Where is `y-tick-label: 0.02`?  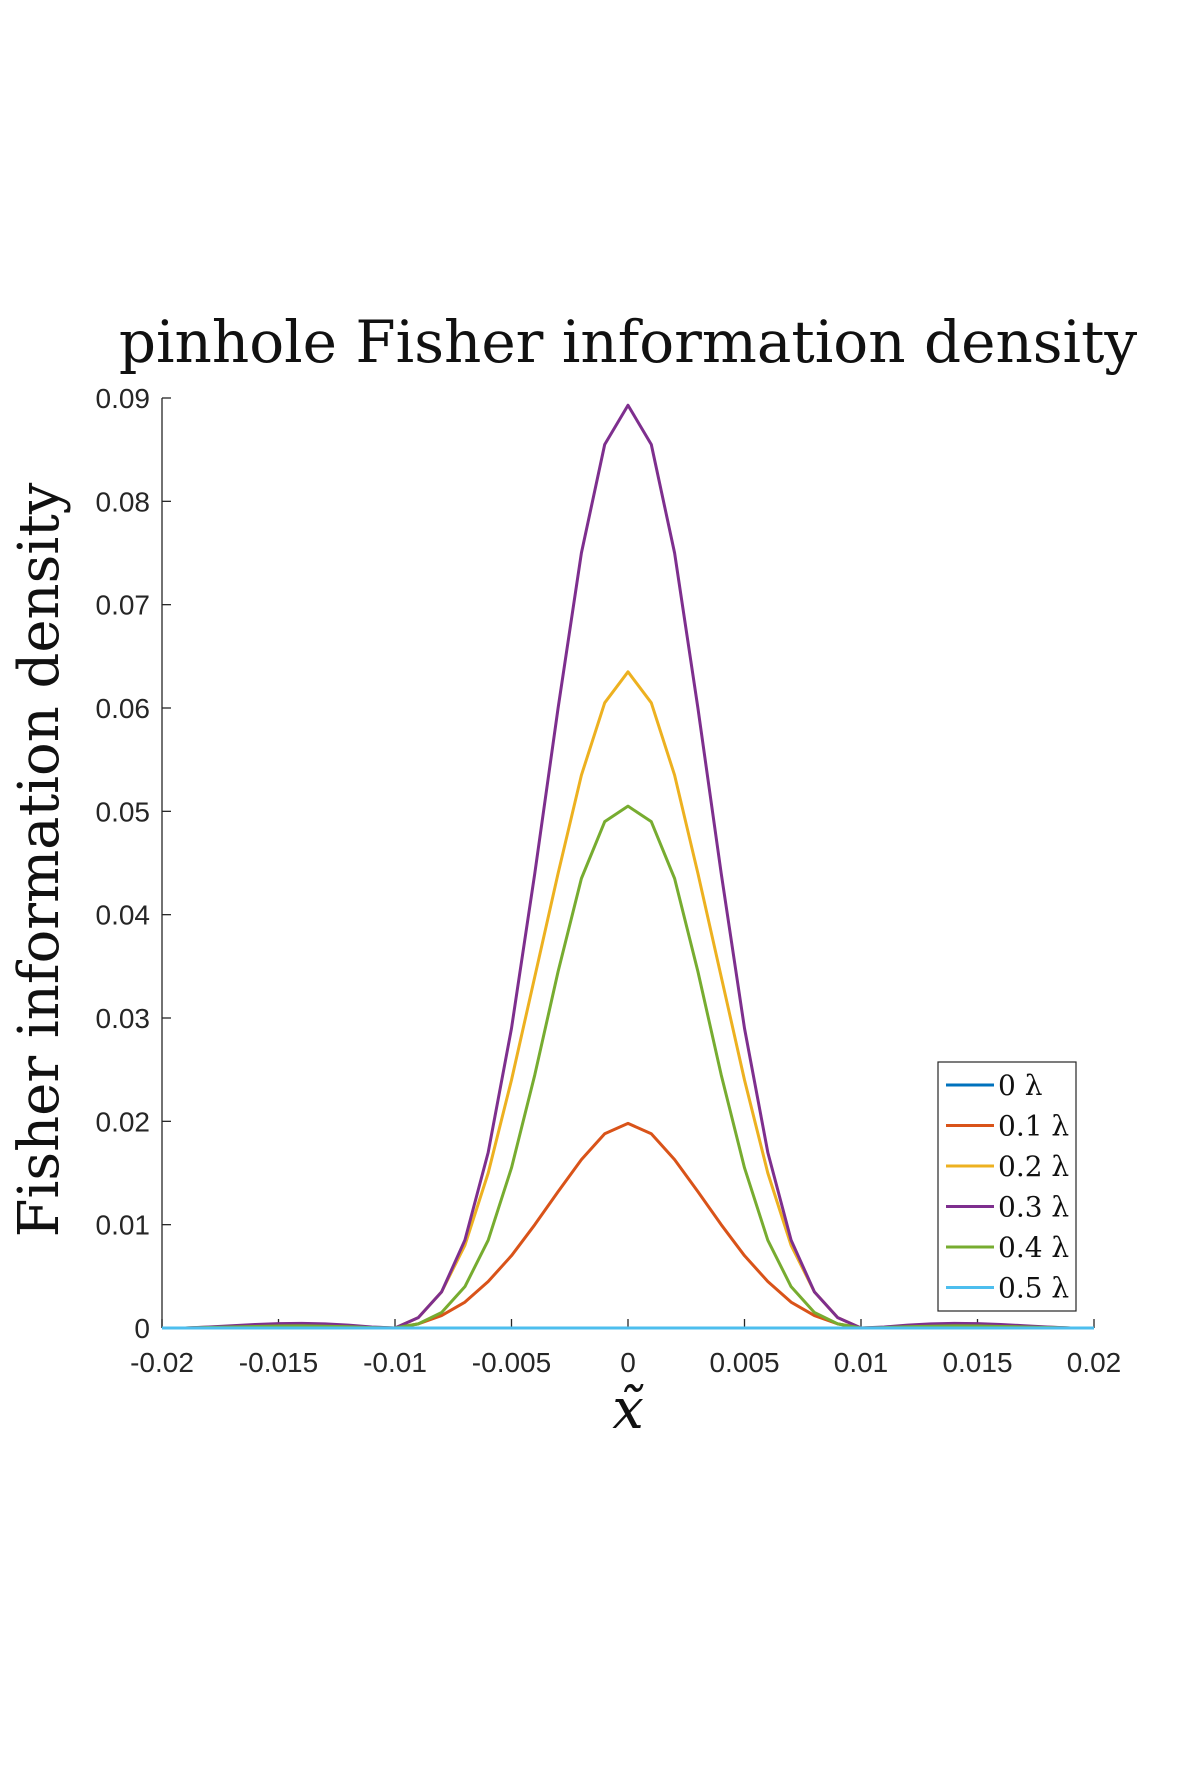 y-tick-label: 0.02 is located at coordinates (123, 1121).